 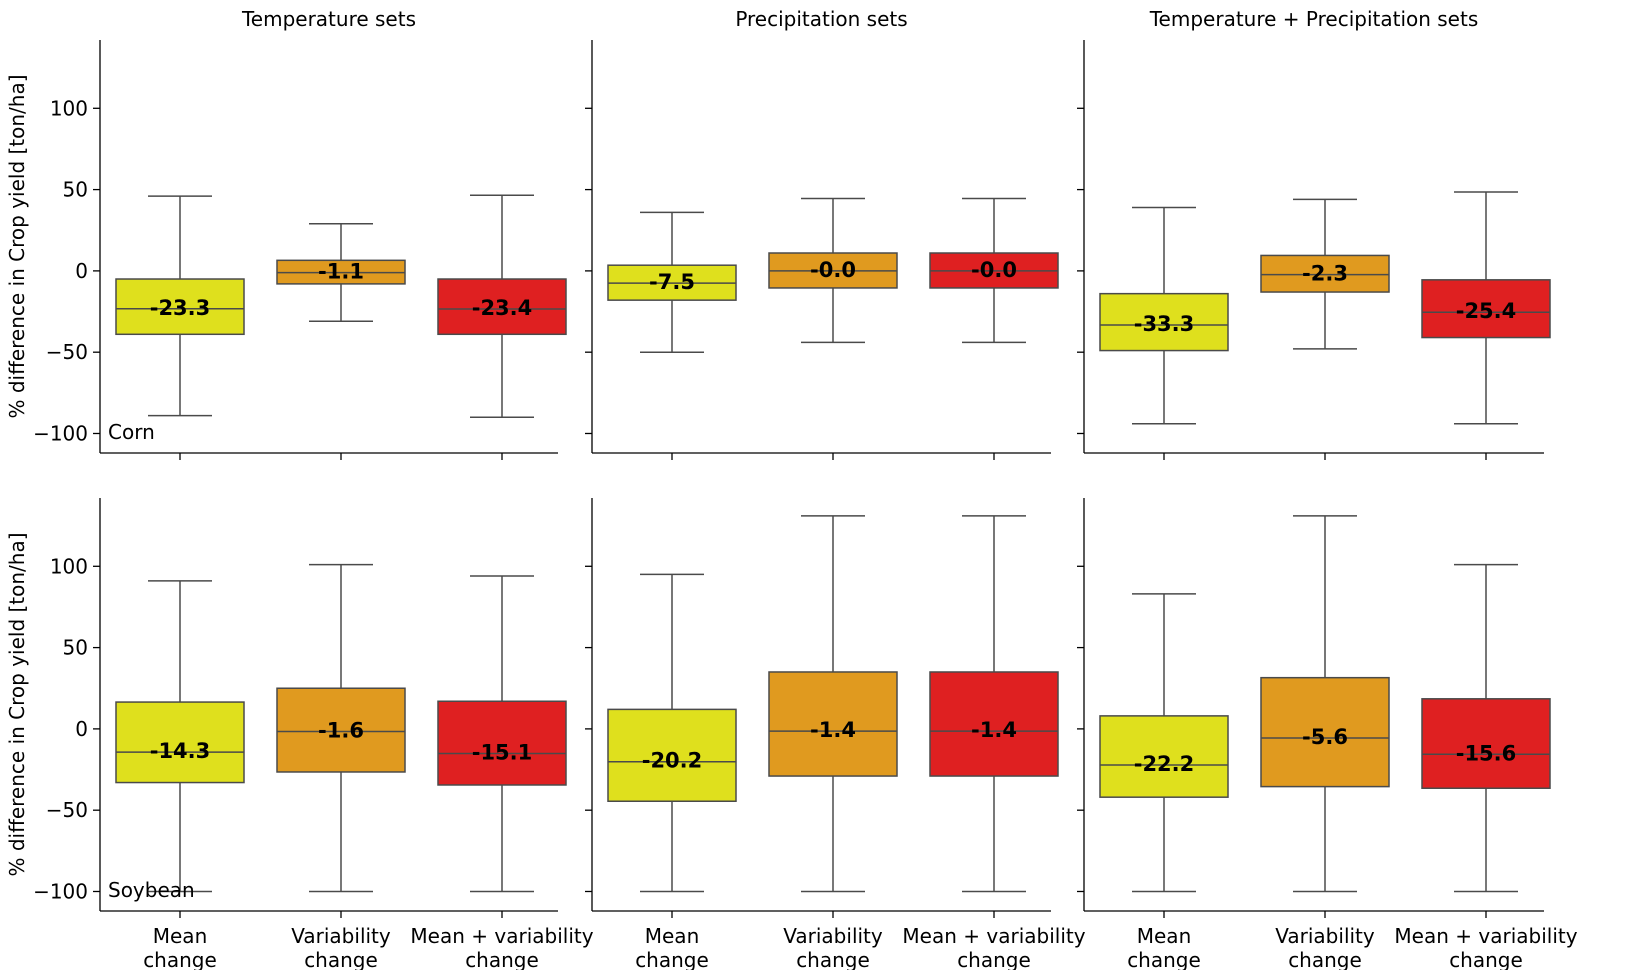 What do you see at coordinates (1314, 19) in the screenshot?
I see `column-title-temperature-precipitation-sets: Temperature + Precipitation sets` at bounding box center [1314, 19].